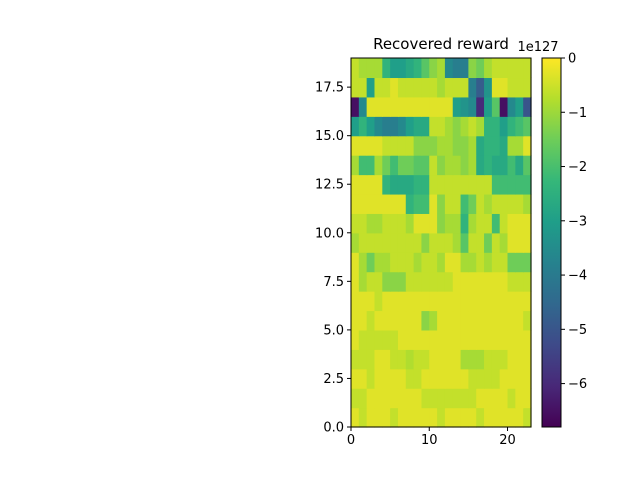 This screenshot has width=640, height=480. I want to click on colorbar, so click(551, 242).